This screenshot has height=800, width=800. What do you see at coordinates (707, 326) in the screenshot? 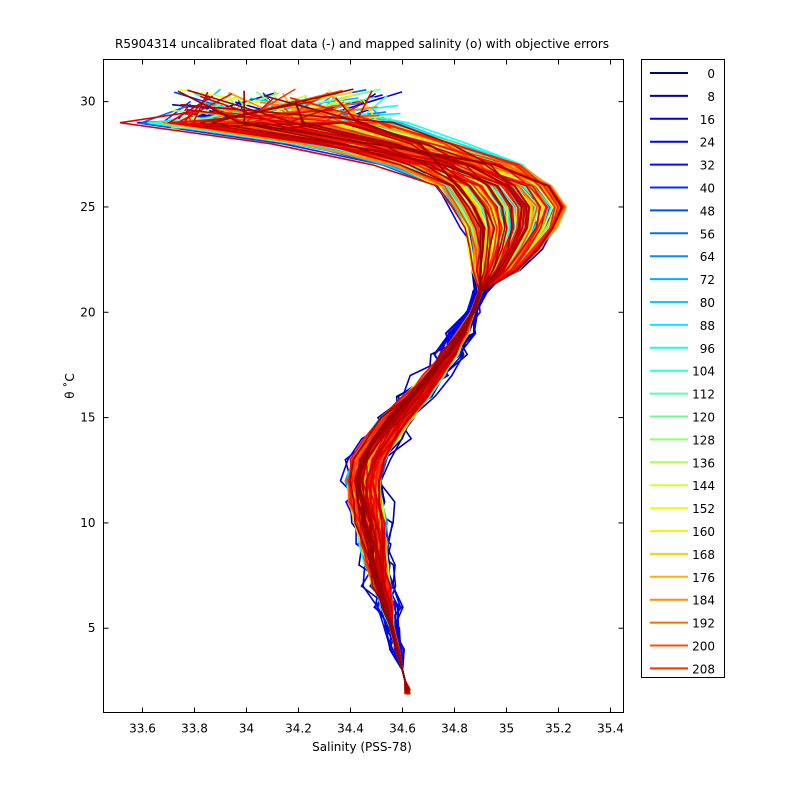
I see `legend-label: 88` at bounding box center [707, 326].